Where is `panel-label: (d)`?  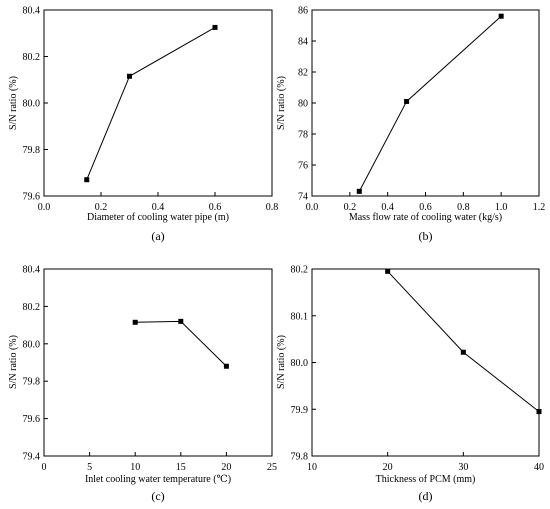 panel-label: (d) is located at coordinates (426, 496).